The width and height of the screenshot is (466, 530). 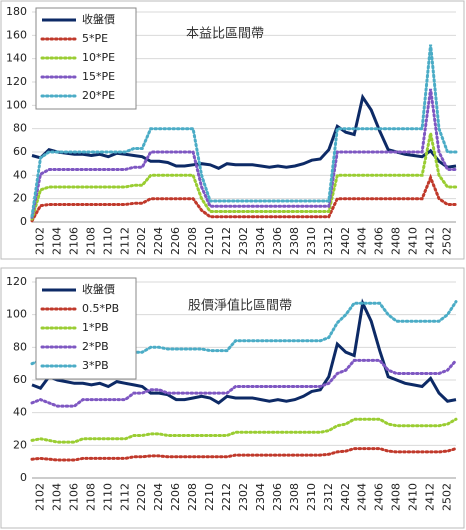 I want to click on legend-label: 20*PE, so click(x=98, y=95).